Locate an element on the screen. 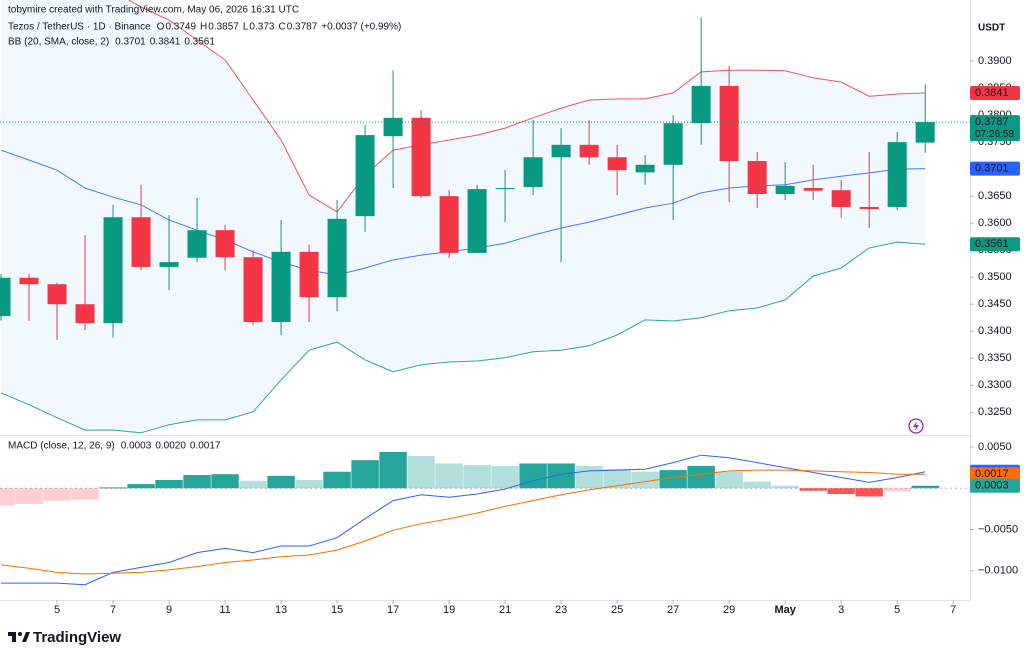  x-tick-label: 3 is located at coordinates (841, 610).